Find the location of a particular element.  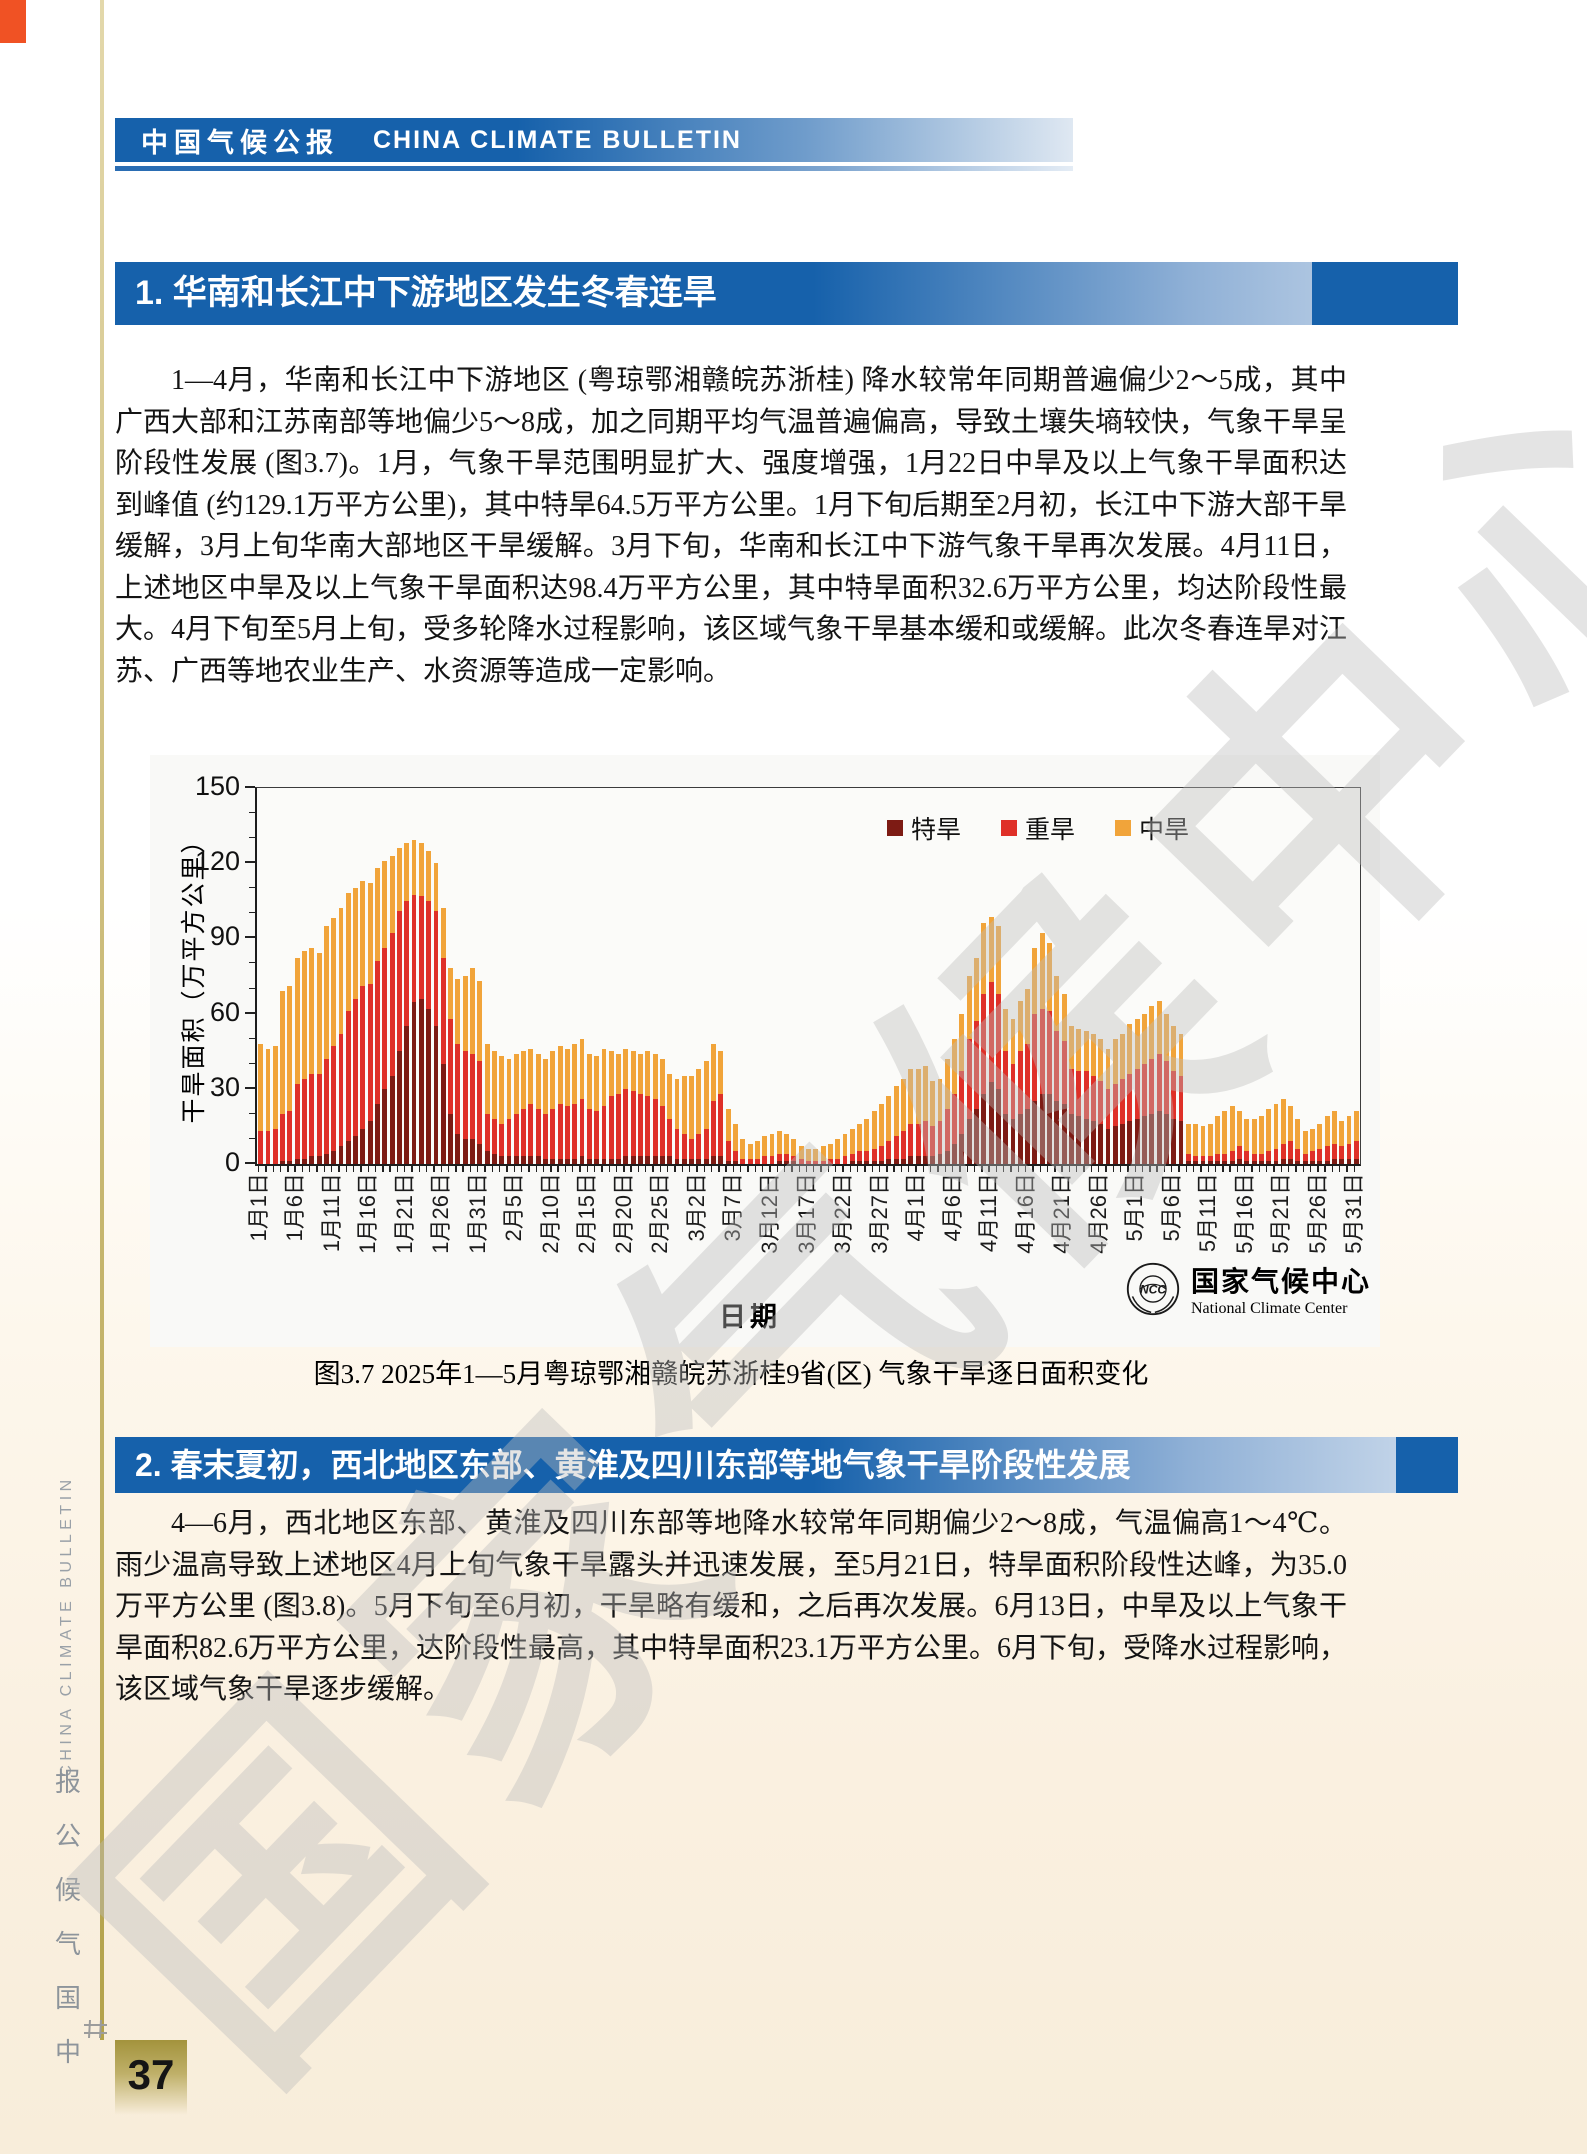

x-axis-title: 日期 is located at coordinates (750, 1317).